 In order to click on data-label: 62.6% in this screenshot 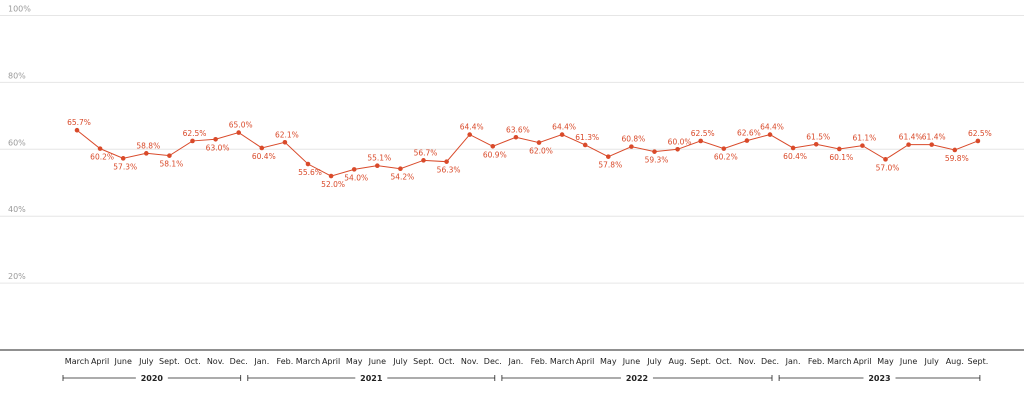, I will do `click(749, 133)`.